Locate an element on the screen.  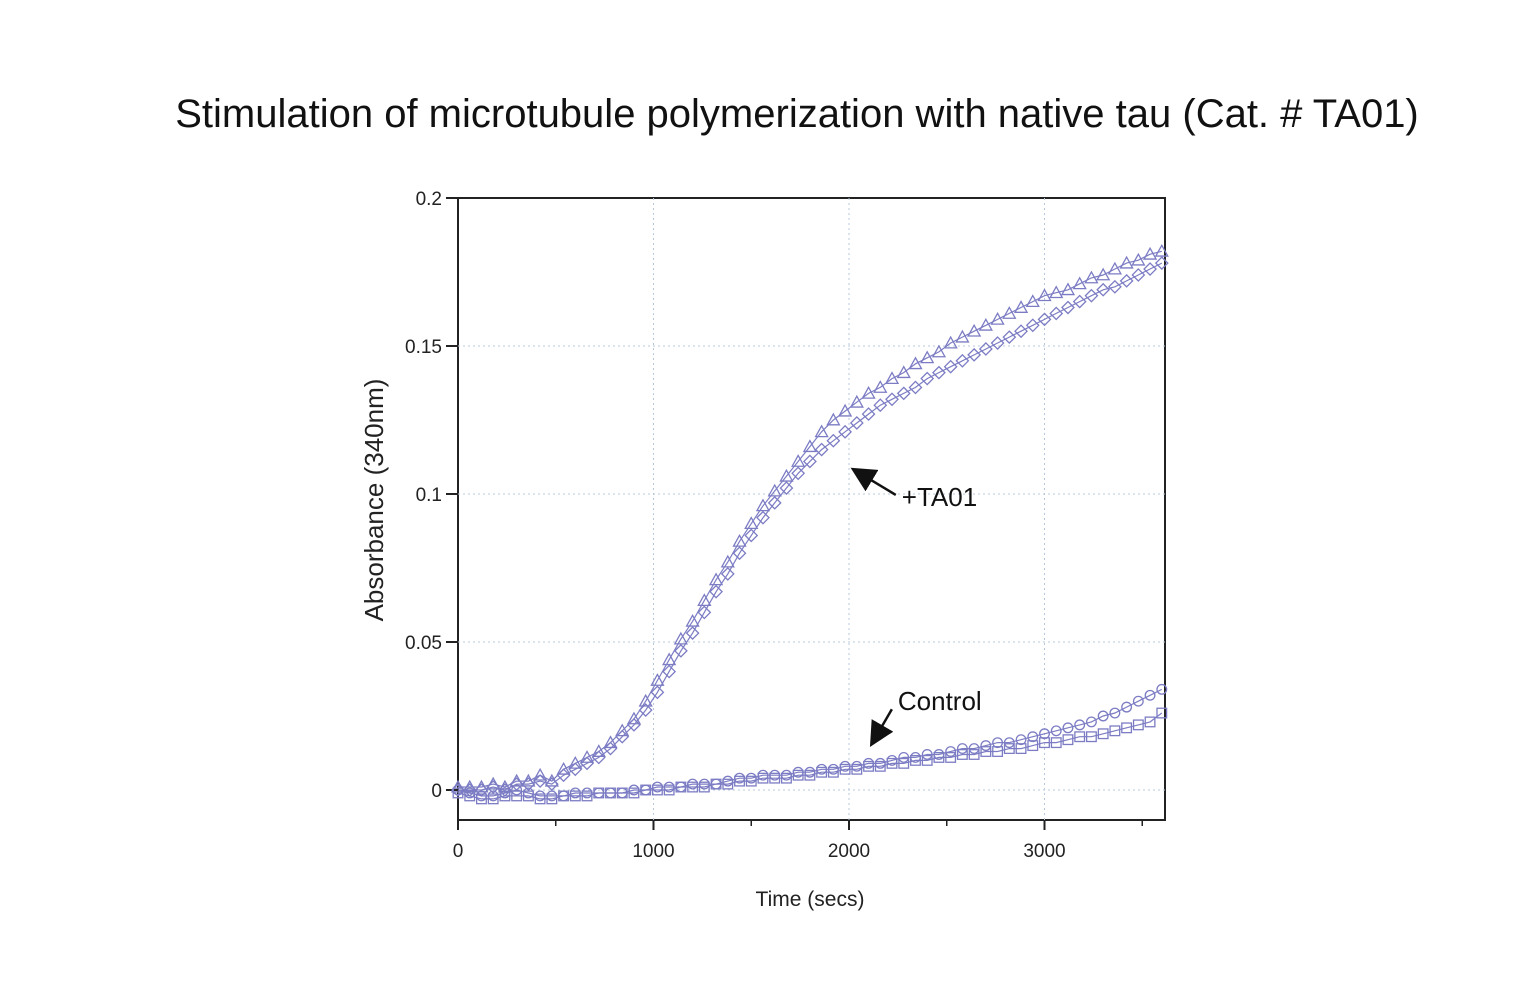
y-tick-label: 0.1 is located at coordinates (429, 495).